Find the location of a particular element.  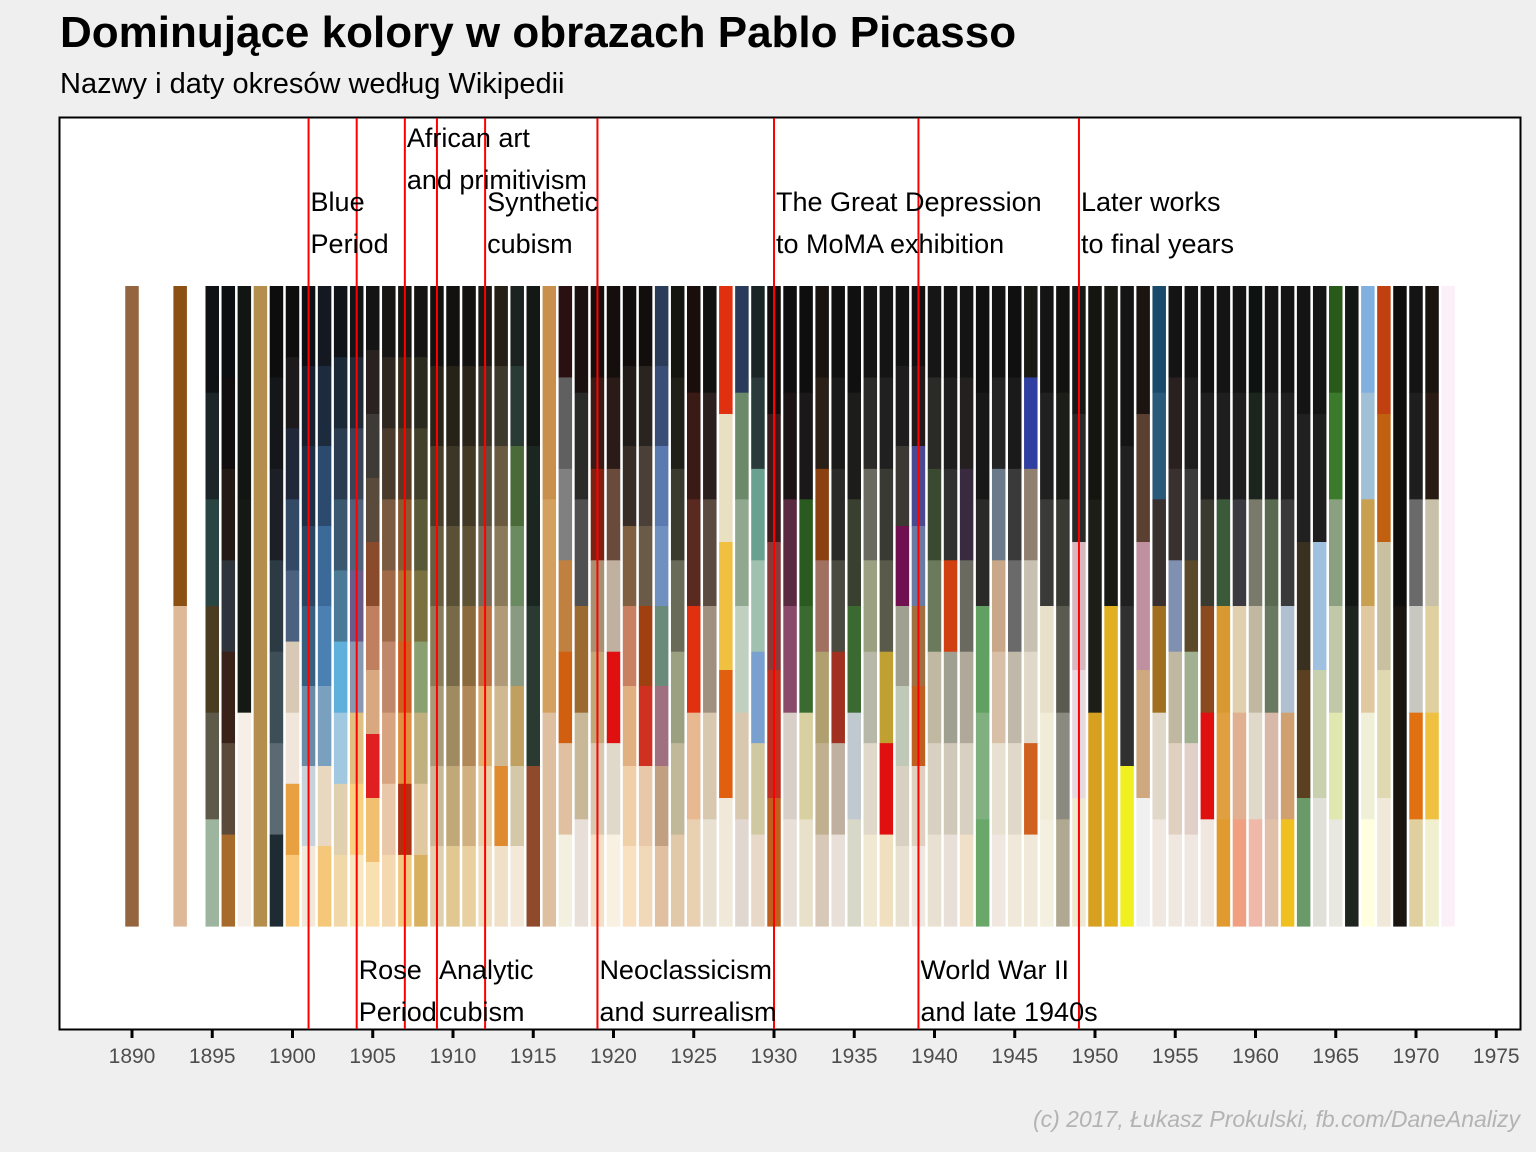

period-label: Rose Period is located at coordinates (398, 991).